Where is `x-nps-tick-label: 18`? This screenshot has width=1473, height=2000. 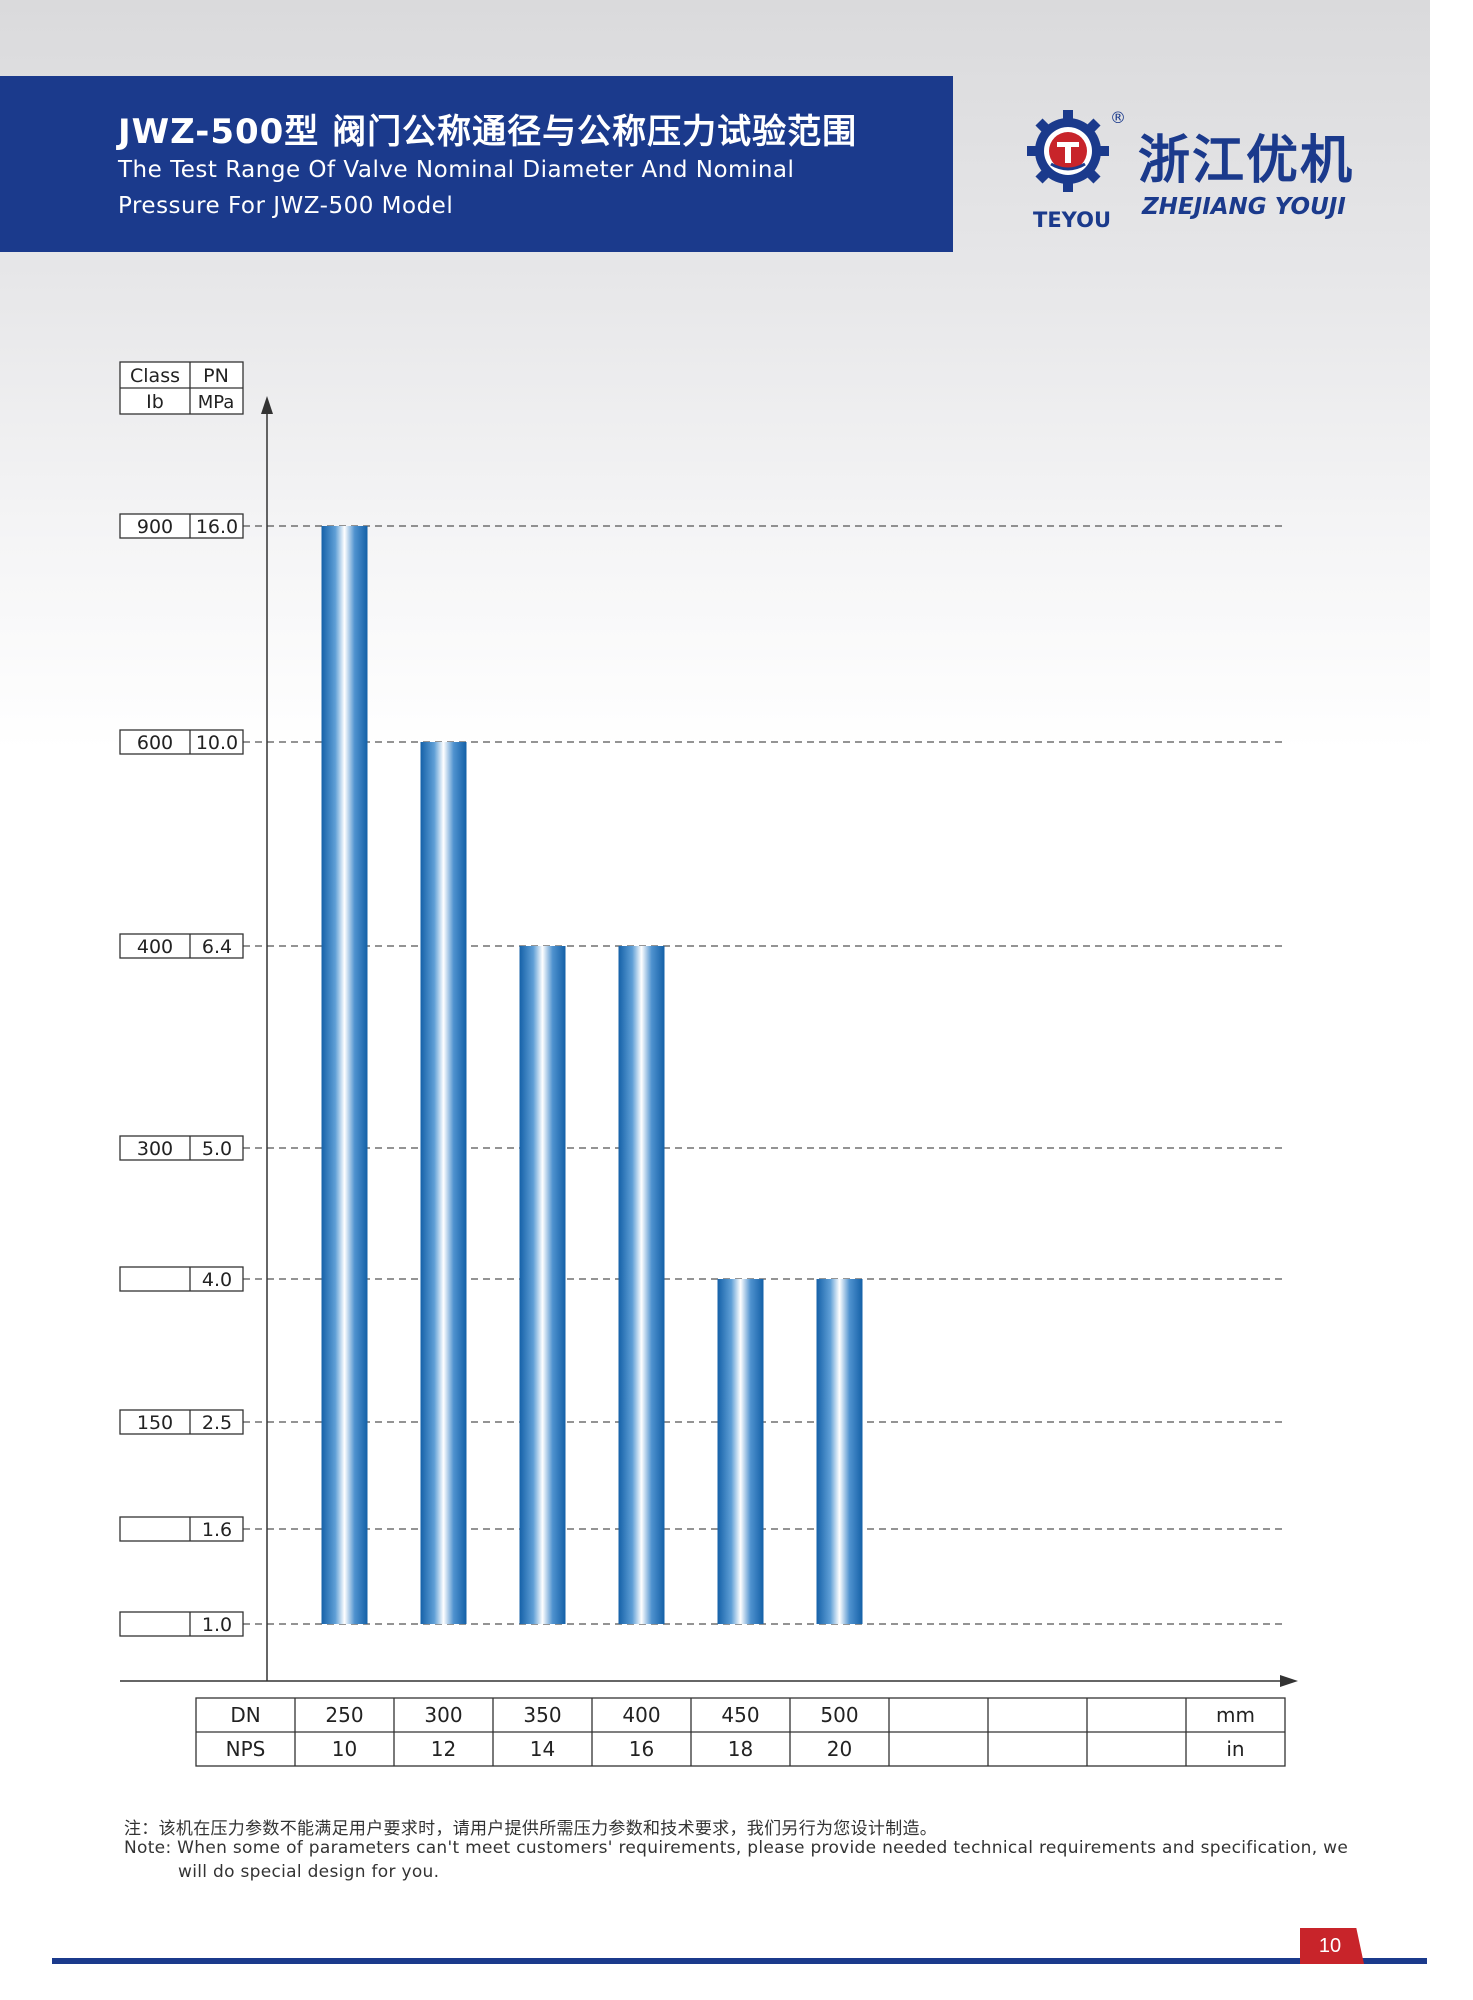 x-nps-tick-label: 18 is located at coordinates (740, 1749).